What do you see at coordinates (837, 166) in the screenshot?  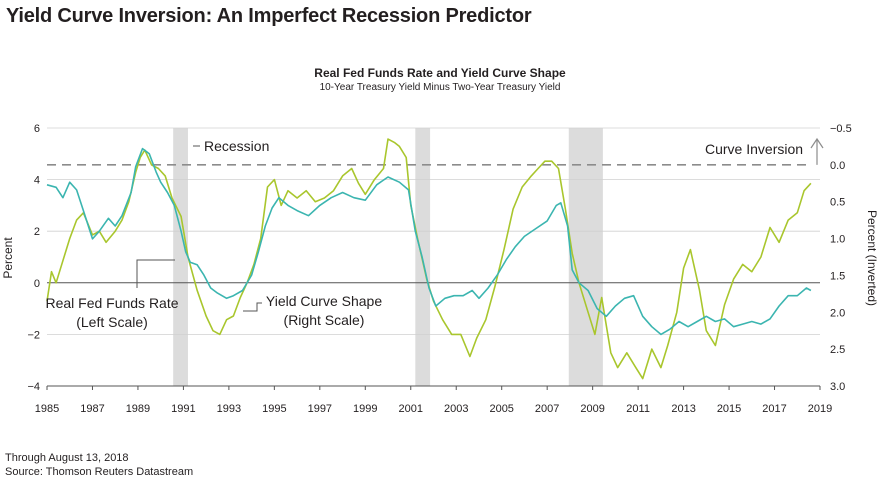 I see `y-right-tick-label: 0.0` at bounding box center [837, 166].